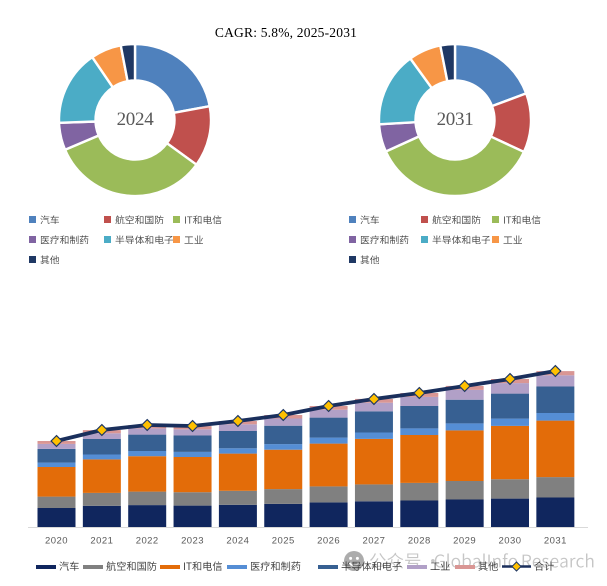 The height and width of the screenshot is (586, 607). I want to click on donut-center-label-2024: 2024, so click(135, 119).